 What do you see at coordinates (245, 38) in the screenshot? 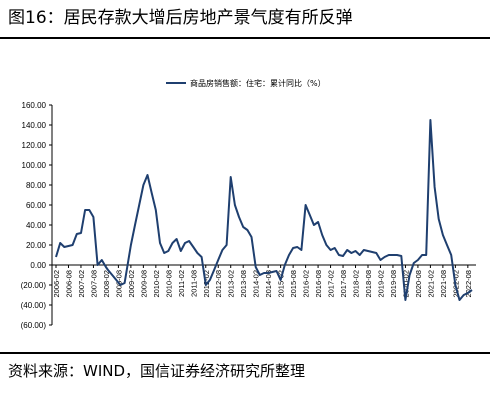
I see `top-rule` at bounding box center [245, 38].